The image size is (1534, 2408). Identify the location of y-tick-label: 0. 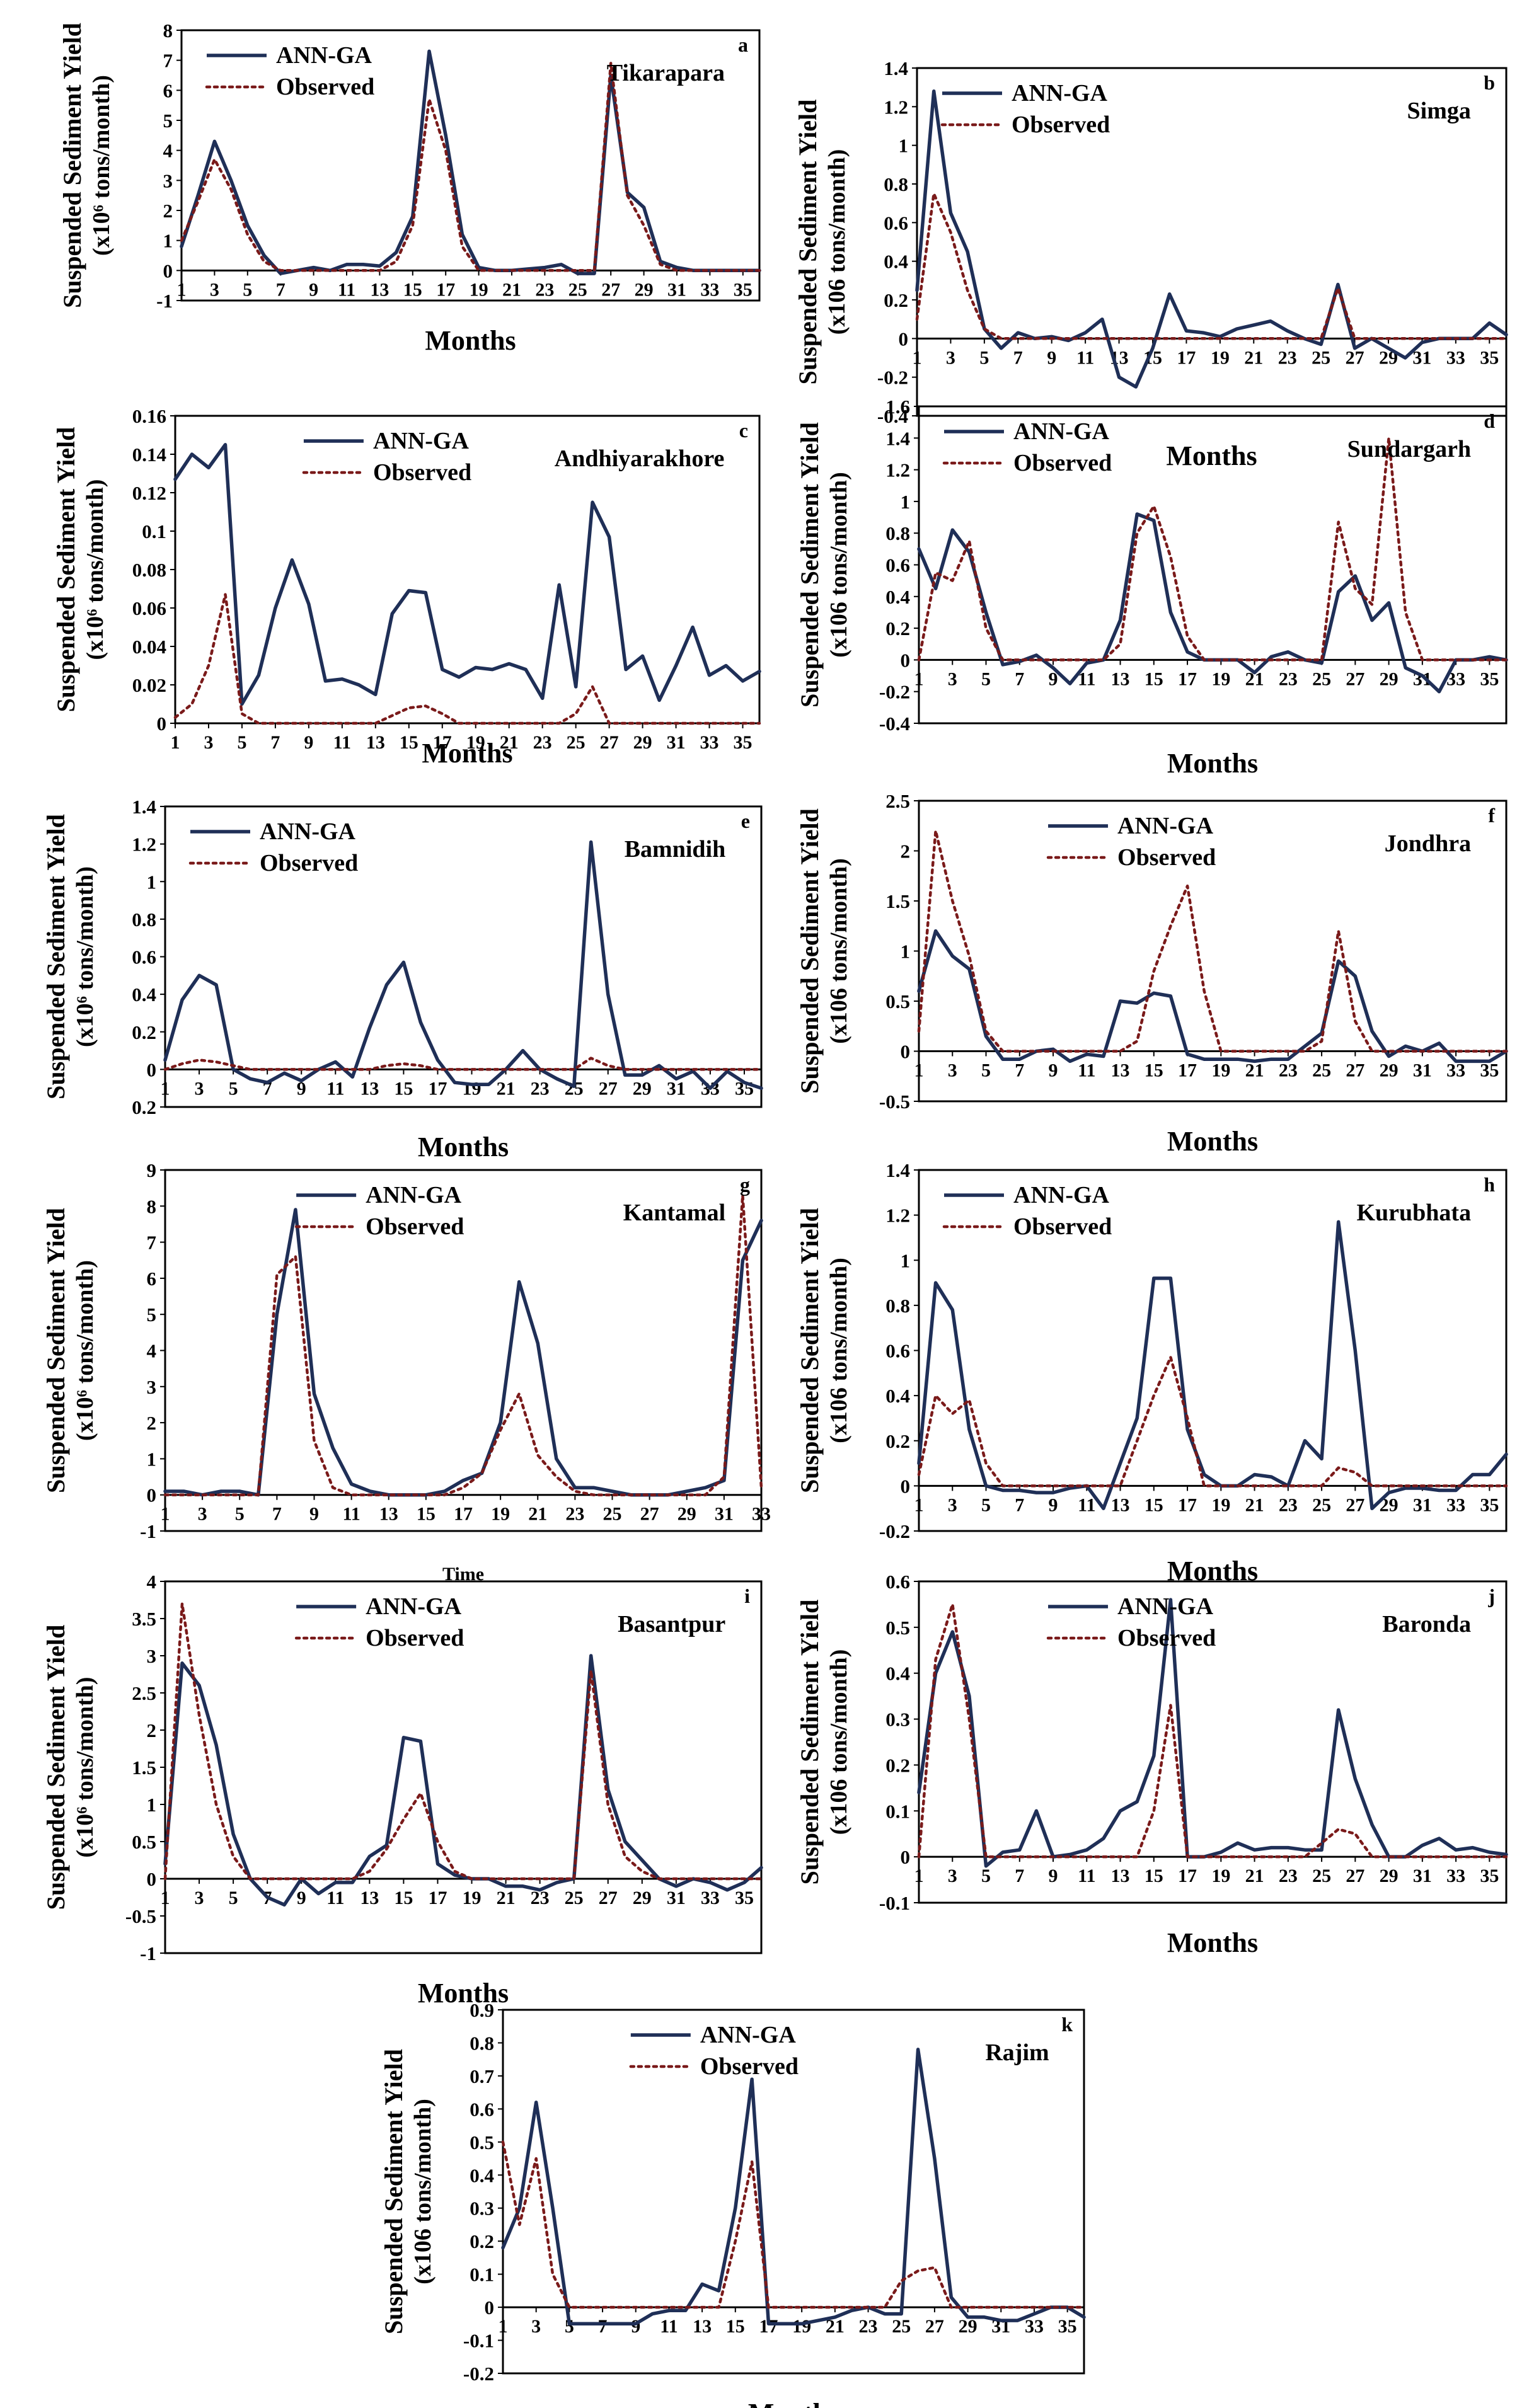
(904, 339).